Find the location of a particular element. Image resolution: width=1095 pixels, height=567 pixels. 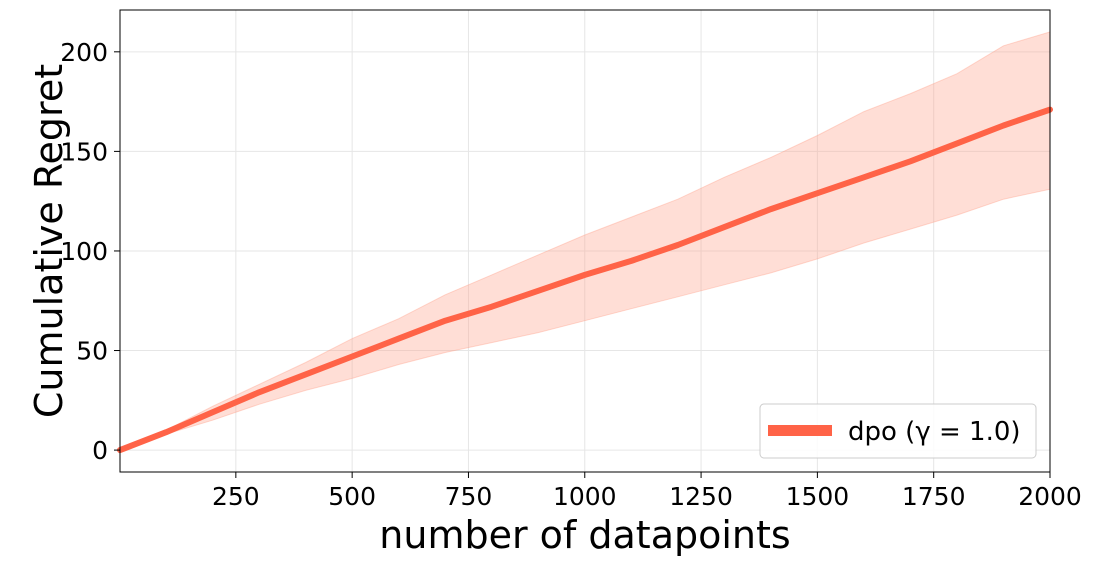

y-tick-label: 0 is located at coordinates (100, 450).